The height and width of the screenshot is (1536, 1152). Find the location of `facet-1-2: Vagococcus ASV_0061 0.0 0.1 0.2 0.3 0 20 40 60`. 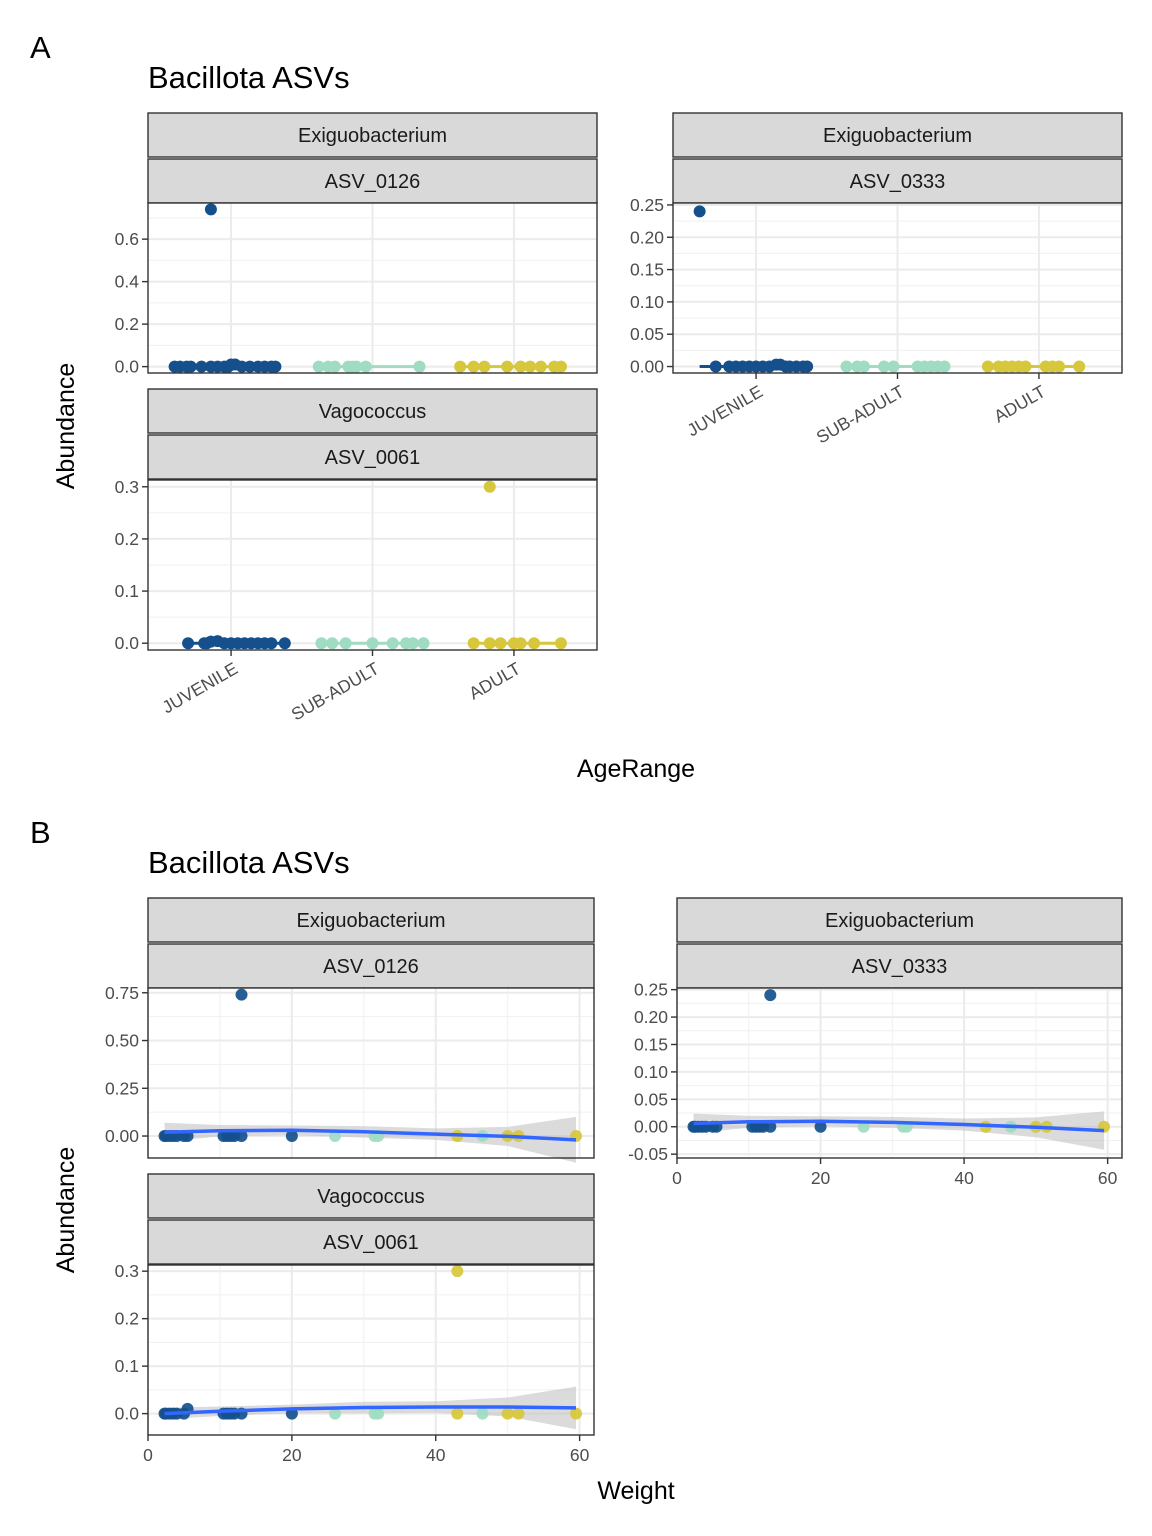

facet-1-2: Vagococcus ASV_0061 0.0 0.1 0.2 0.3 0 20 40 60 is located at coordinates (355, 1319).